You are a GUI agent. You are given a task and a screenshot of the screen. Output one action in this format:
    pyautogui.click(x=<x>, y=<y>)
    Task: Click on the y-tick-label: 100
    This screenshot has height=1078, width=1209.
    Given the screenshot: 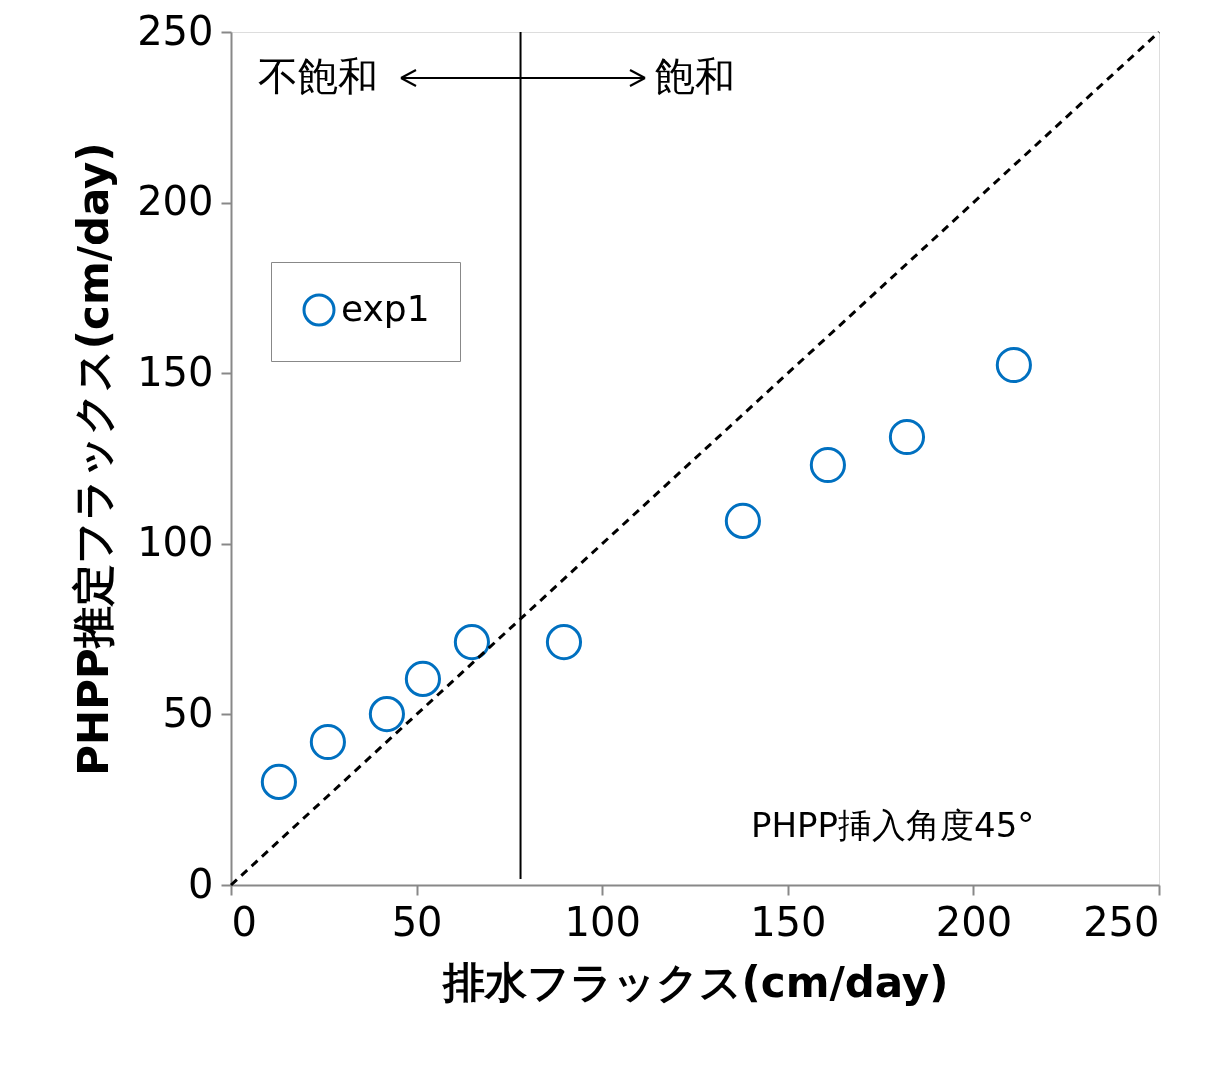 What is the action you would take?
    pyautogui.click(x=175, y=542)
    